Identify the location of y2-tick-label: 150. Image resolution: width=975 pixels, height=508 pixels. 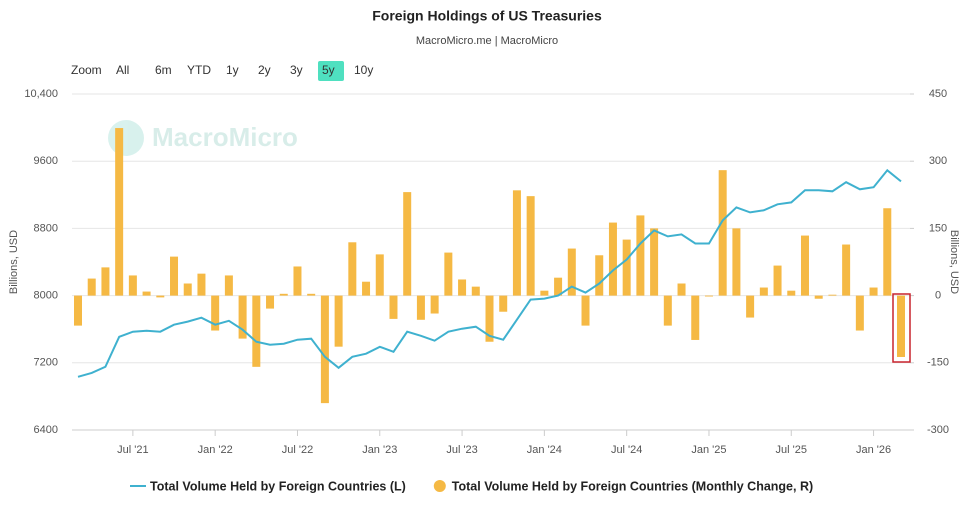
(938, 228).